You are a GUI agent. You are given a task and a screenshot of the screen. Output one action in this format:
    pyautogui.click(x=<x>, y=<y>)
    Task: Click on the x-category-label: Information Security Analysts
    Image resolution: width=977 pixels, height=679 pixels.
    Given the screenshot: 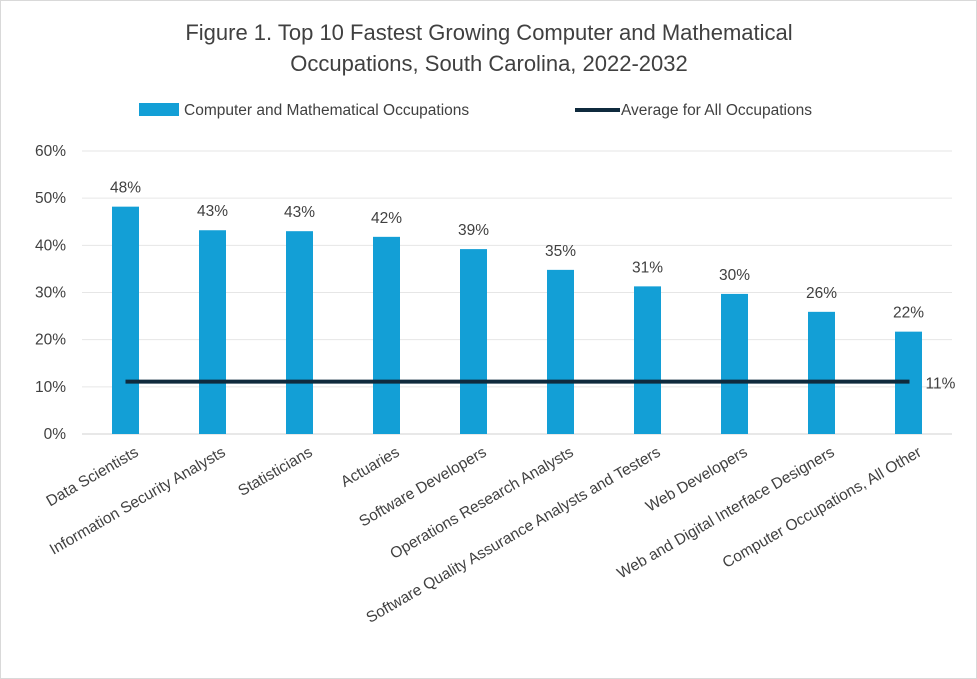 What is the action you would take?
    pyautogui.click(x=138, y=501)
    